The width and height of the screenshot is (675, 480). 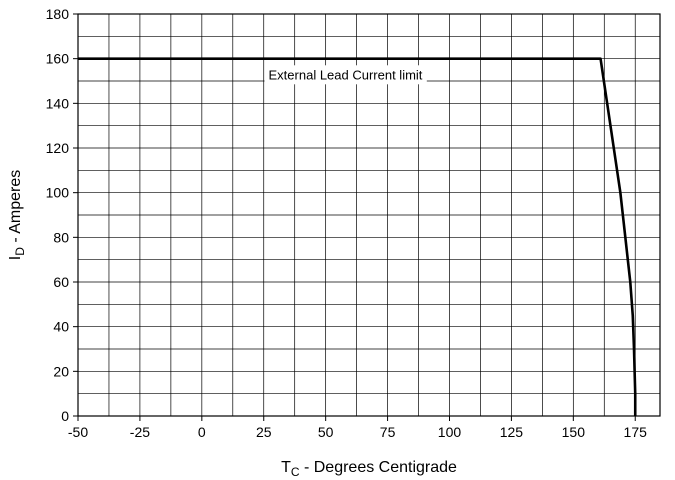 What do you see at coordinates (61, 237) in the screenshot?
I see `y-tick-label: 80` at bounding box center [61, 237].